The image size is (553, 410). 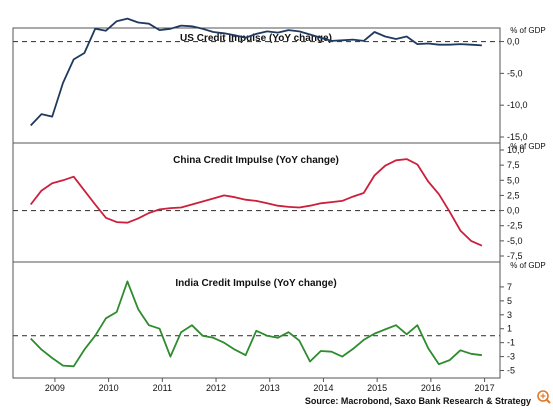 What do you see at coordinates (544, 397) in the screenshot?
I see `zoom-in-icon` at bounding box center [544, 397].